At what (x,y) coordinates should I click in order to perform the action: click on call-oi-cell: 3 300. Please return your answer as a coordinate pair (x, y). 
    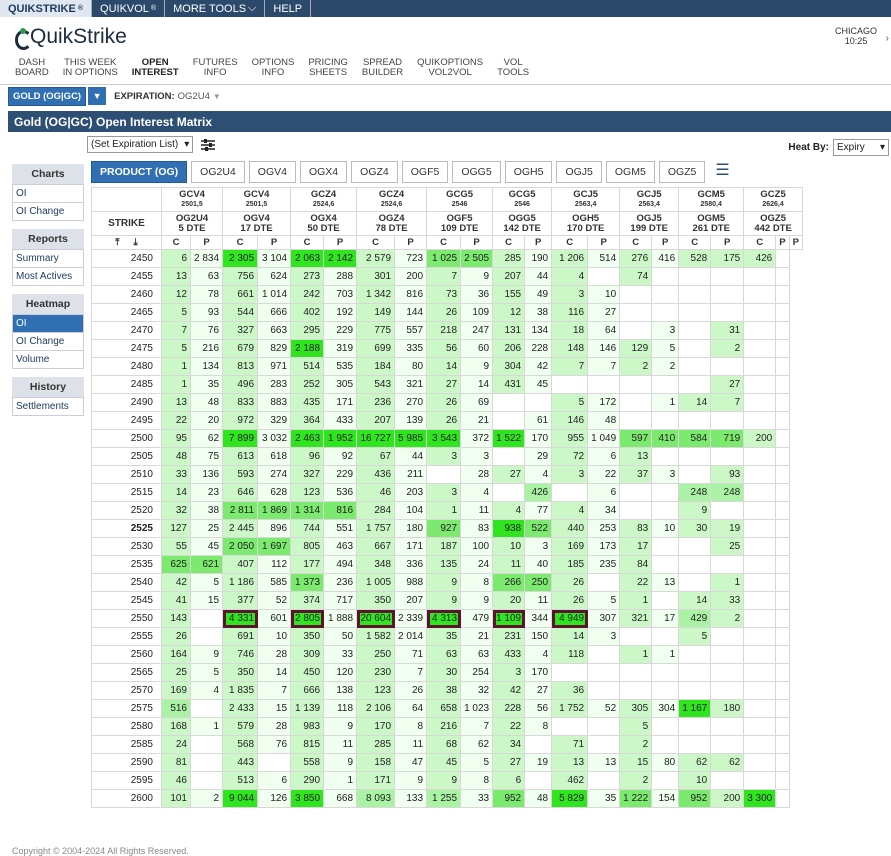
    Looking at the image, I should click on (760, 798).